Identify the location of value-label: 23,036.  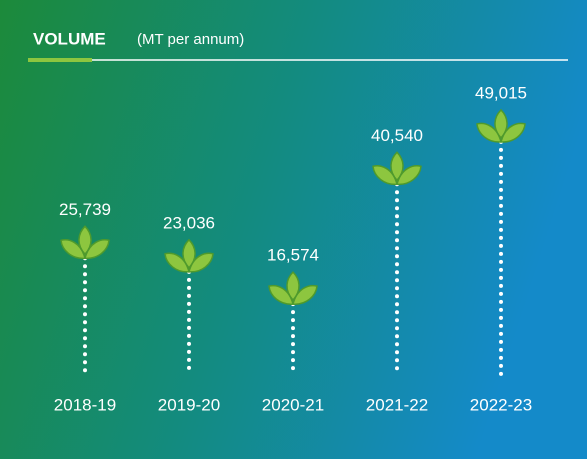
(189, 222).